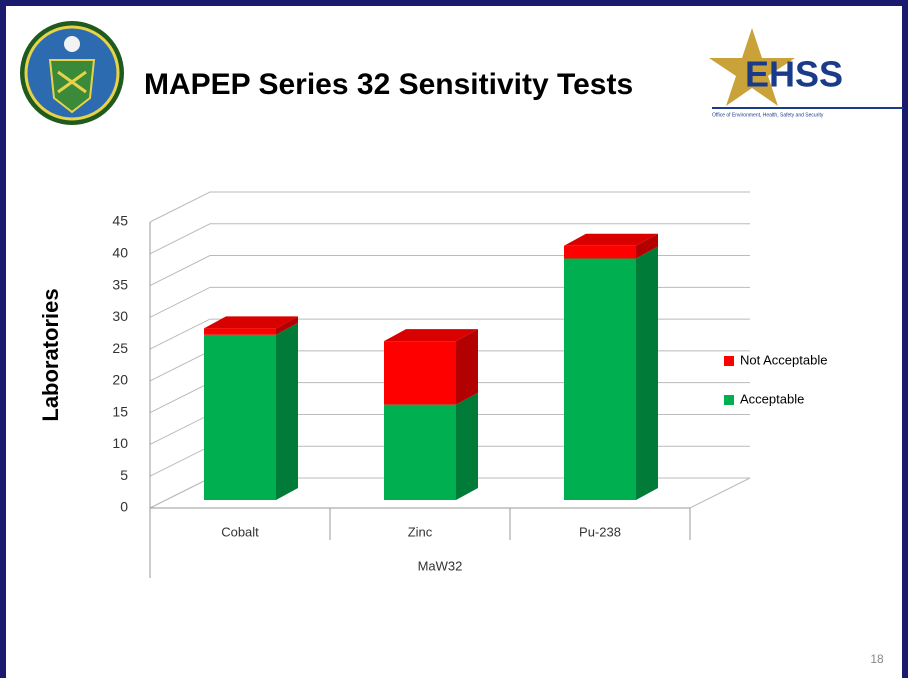 The height and width of the screenshot is (678, 908). What do you see at coordinates (772, 398) in the screenshot?
I see `legend-label: Acceptable` at bounding box center [772, 398].